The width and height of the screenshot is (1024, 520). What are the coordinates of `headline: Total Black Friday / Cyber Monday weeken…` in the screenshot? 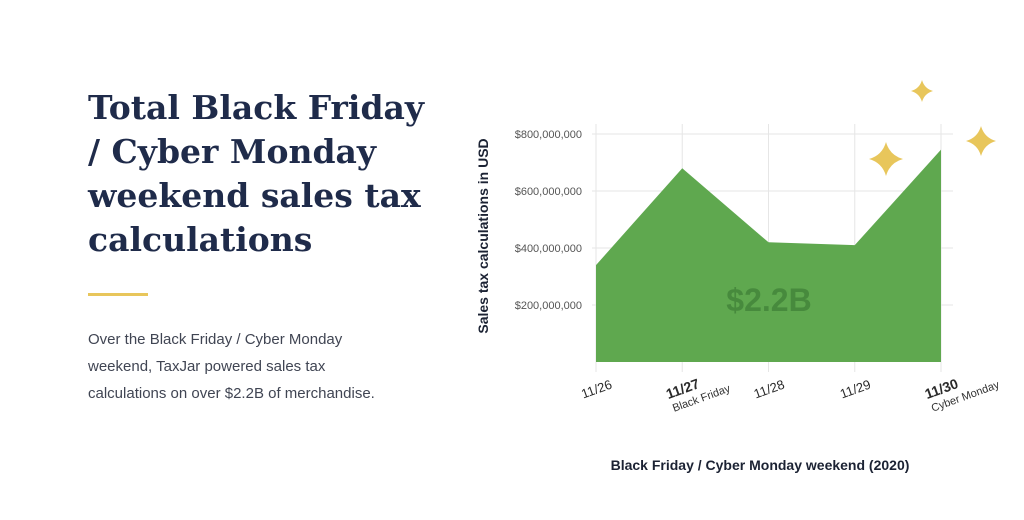 It's located at (256, 173).